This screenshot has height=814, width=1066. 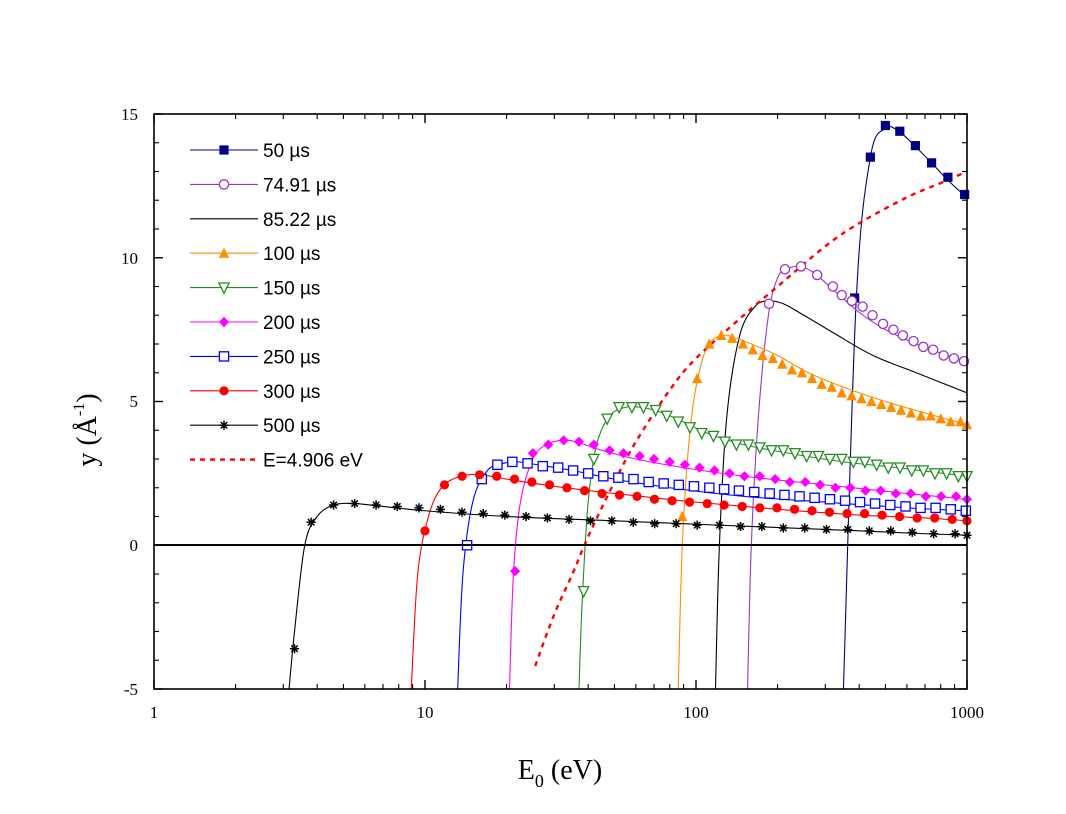 What do you see at coordinates (255, 254) in the screenshot?
I see `legend-item: 100 µs` at bounding box center [255, 254].